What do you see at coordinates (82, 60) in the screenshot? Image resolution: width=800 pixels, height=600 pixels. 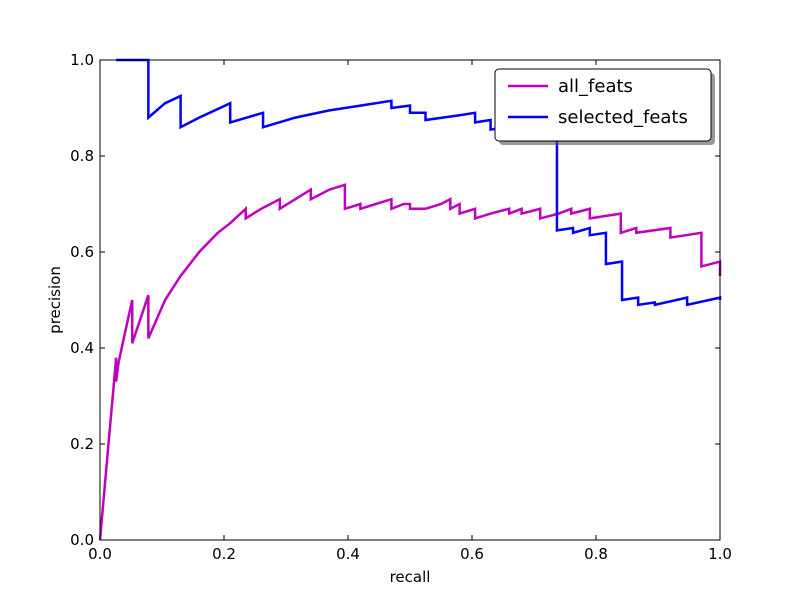 I see `y-tick-label: 1.0` at bounding box center [82, 60].